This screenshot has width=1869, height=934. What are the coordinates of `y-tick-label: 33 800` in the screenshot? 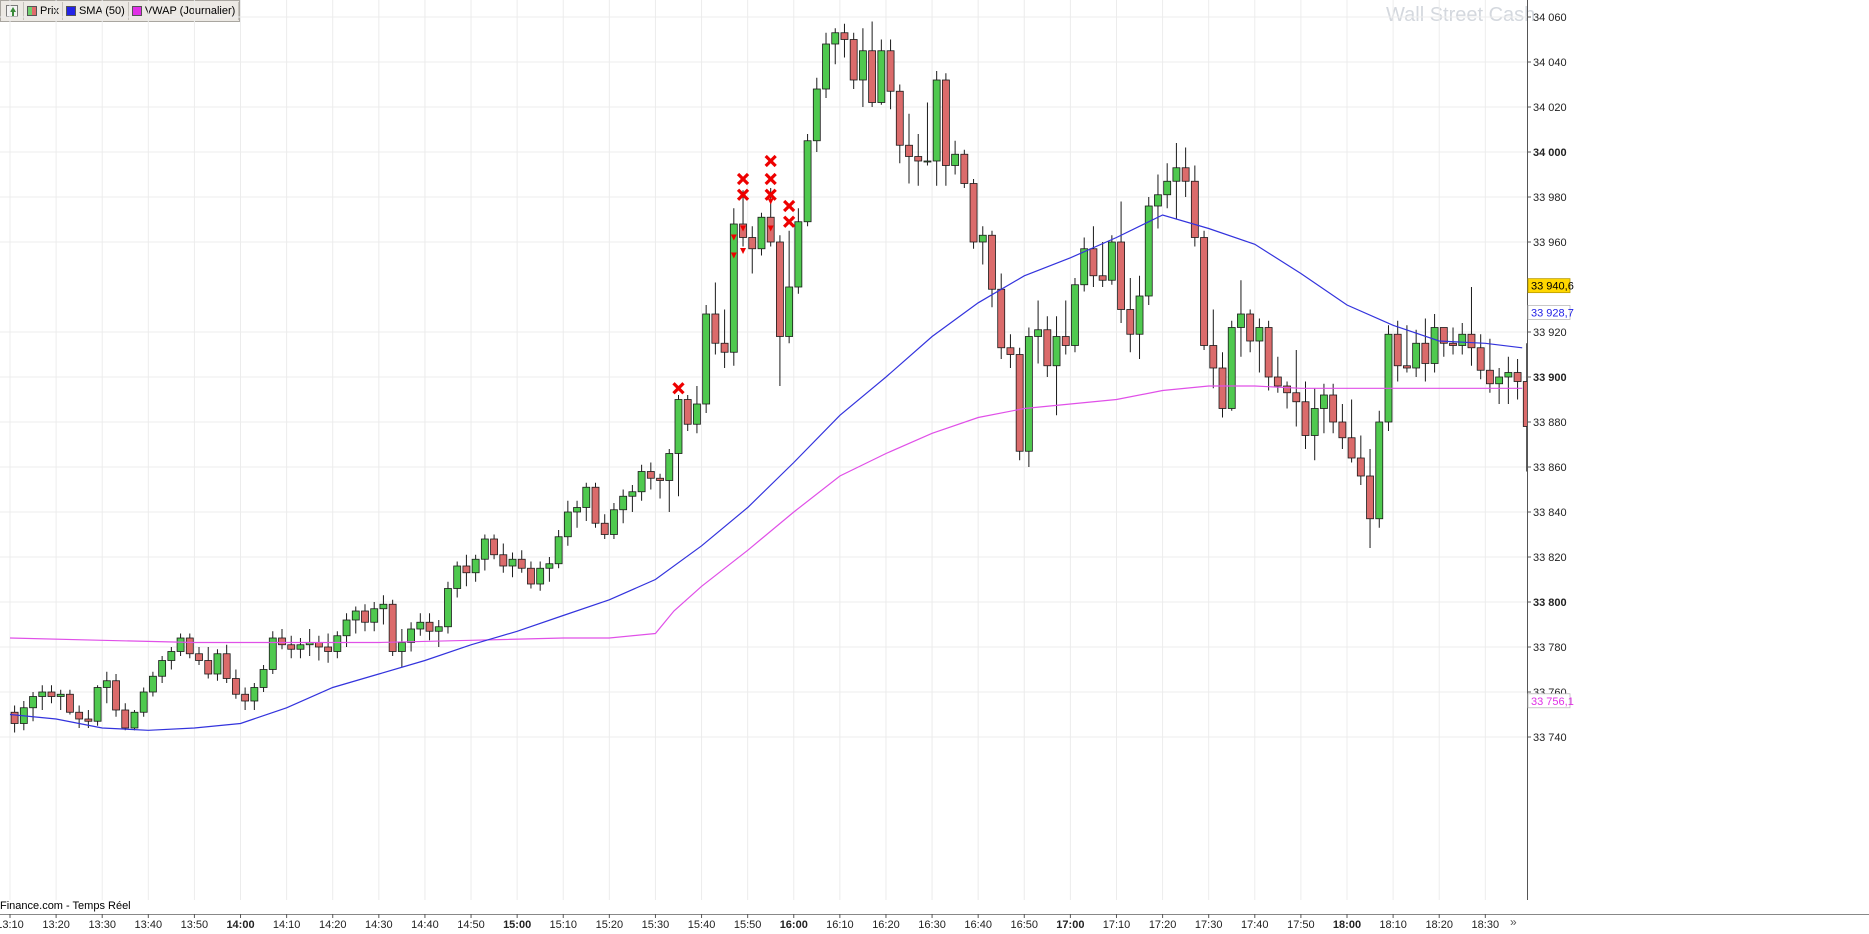 It's located at (1550, 603).